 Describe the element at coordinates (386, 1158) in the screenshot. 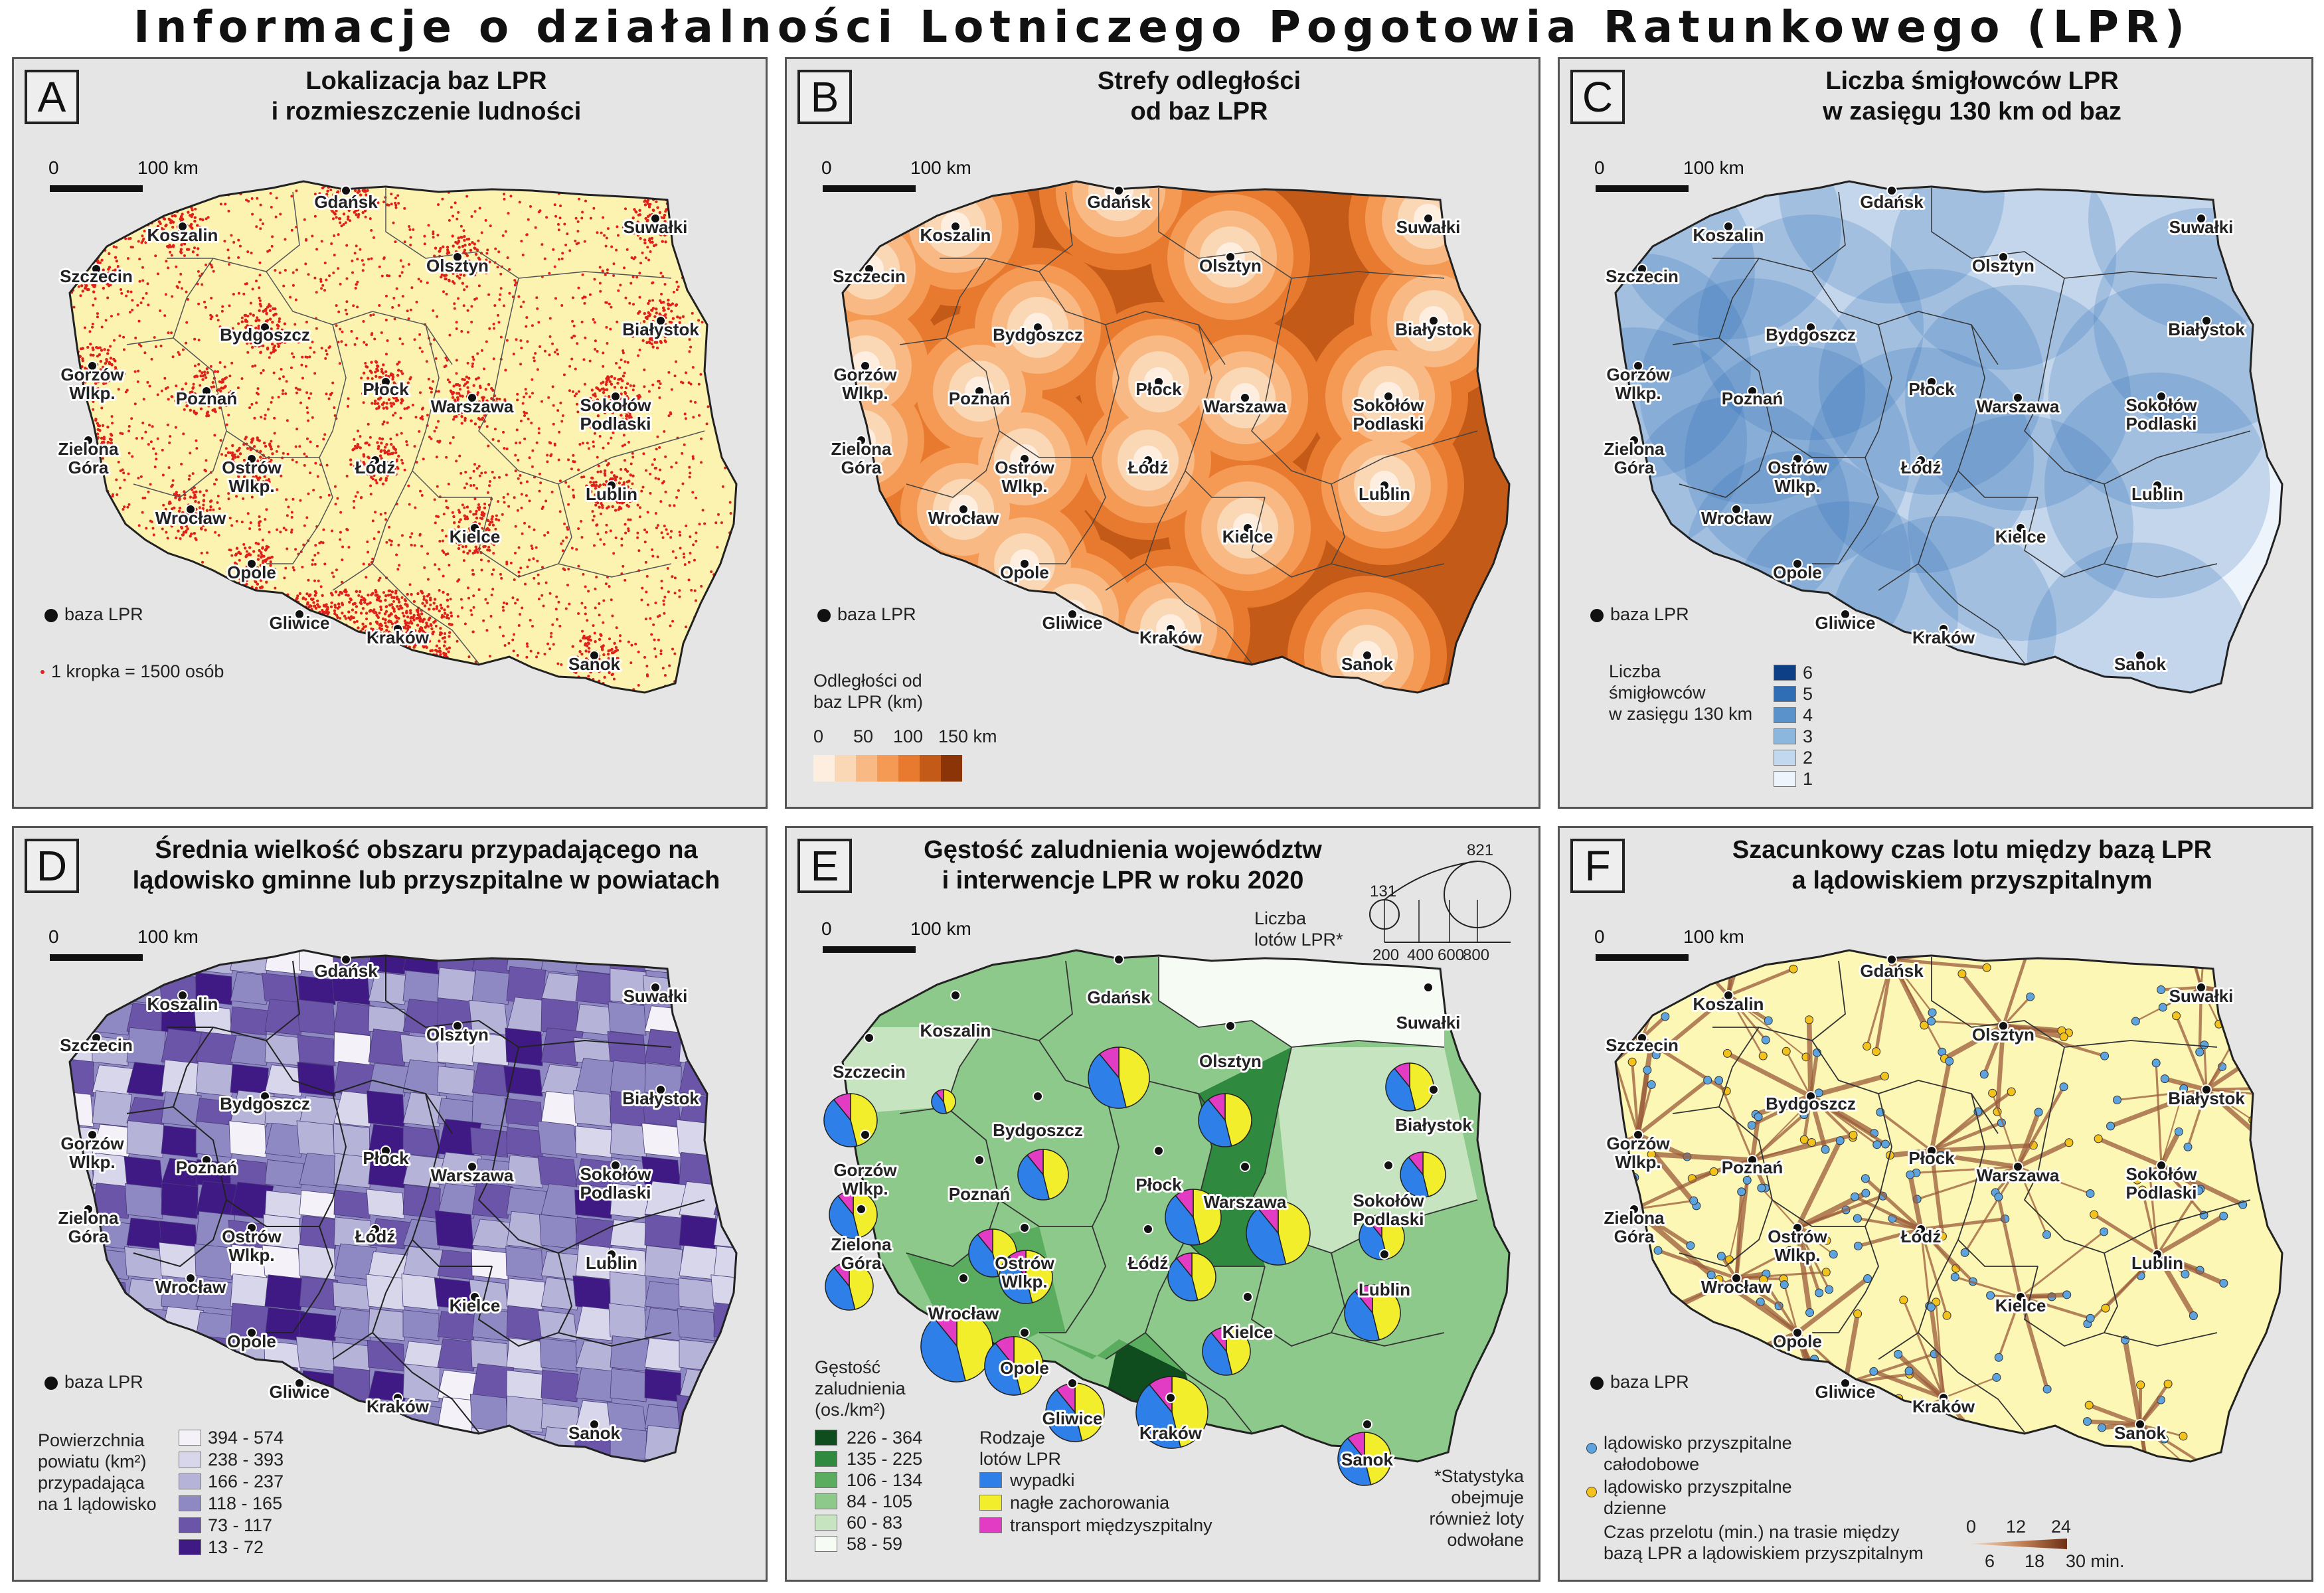

I see `city-label: Płock` at that location.